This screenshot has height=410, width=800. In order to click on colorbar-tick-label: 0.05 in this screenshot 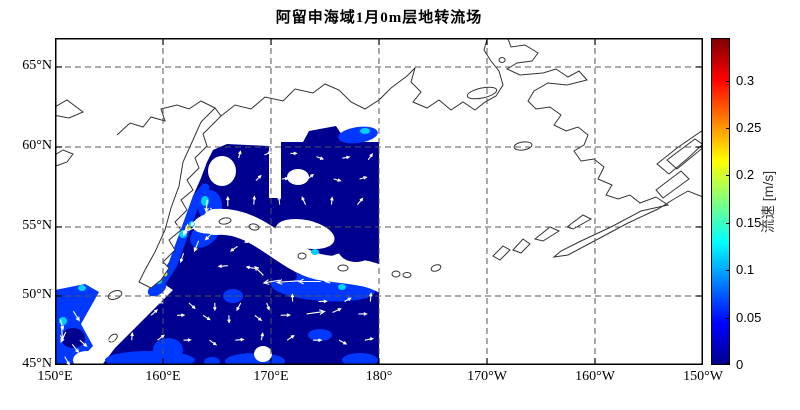, I will do `click(749, 317)`.